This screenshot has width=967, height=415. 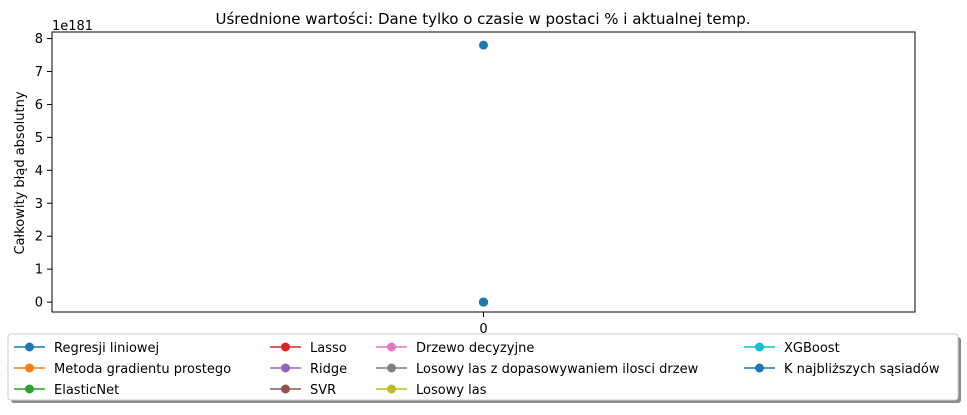 What do you see at coordinates (451, 390) in the screenshot?
I see `legend-label: Losowy las` at bounding box center [451, 390].